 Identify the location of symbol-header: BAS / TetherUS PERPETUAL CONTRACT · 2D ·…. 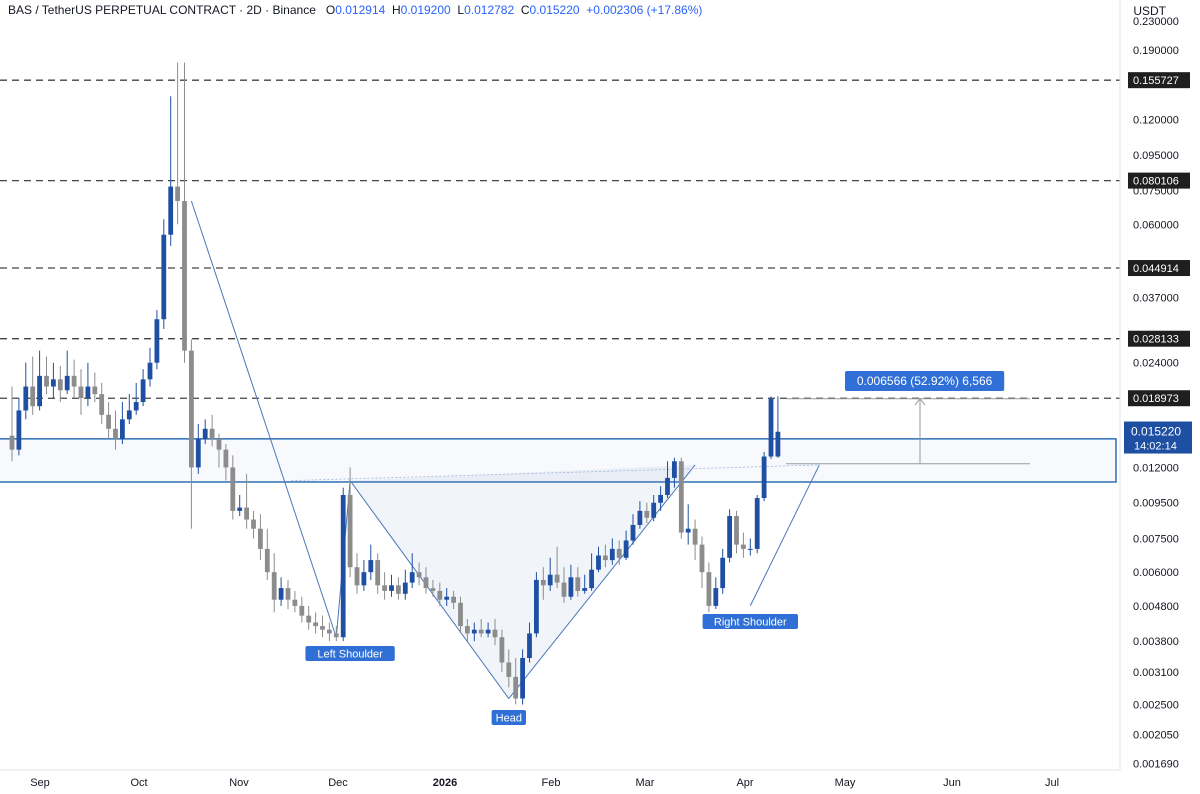
(355, 10).